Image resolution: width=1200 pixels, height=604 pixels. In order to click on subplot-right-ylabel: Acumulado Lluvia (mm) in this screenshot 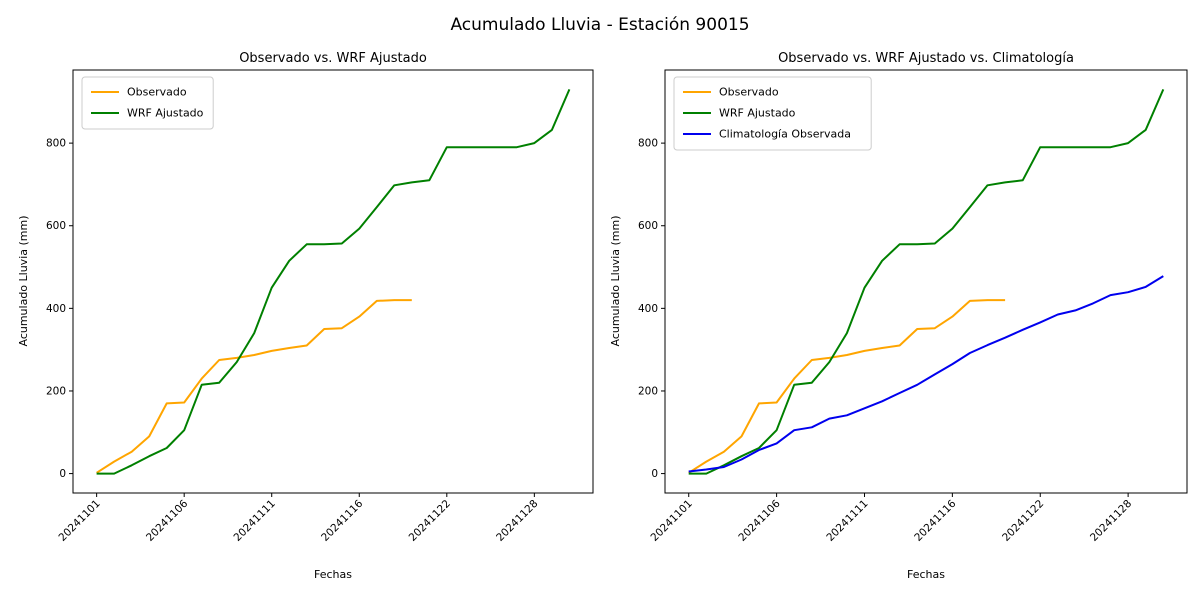, I will do `click(615, 280)`.